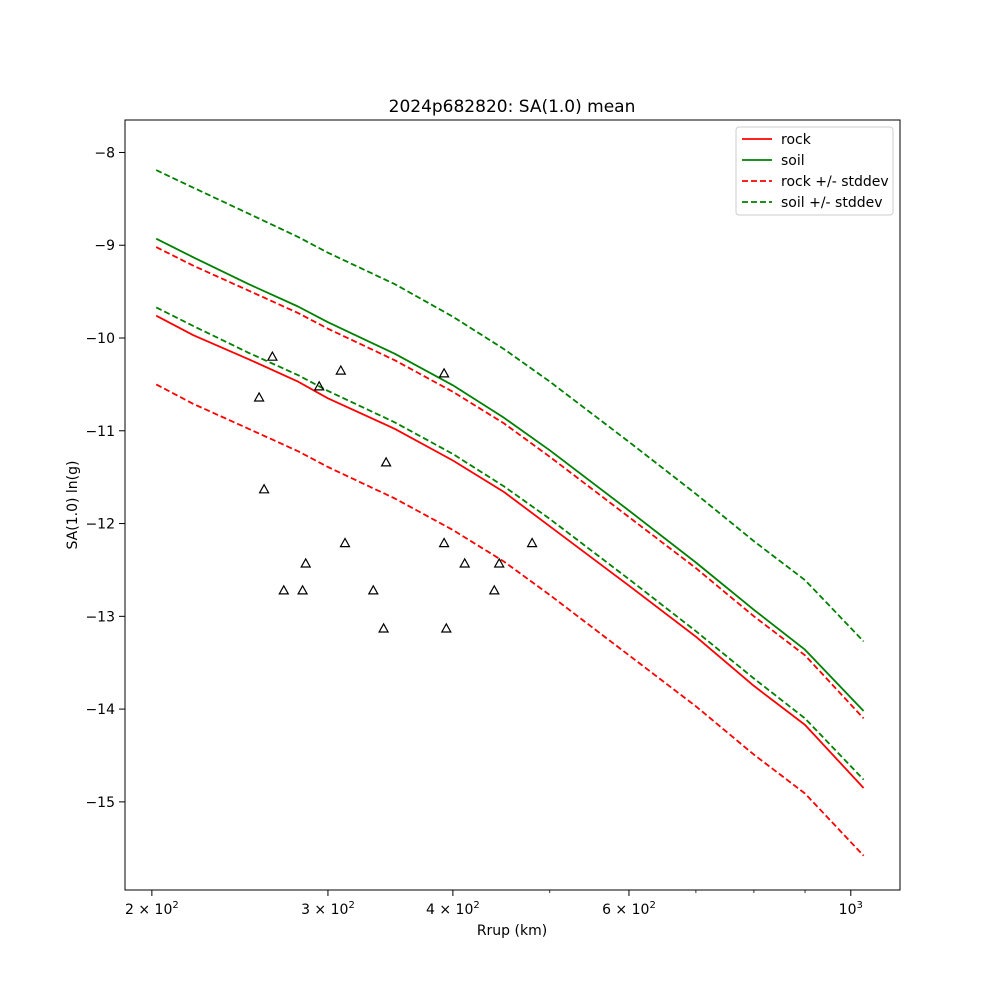  What do you see at coordinates (793, 161) in the screenshot?
I see `legend-label: soil` at bounding box center [793, 161].